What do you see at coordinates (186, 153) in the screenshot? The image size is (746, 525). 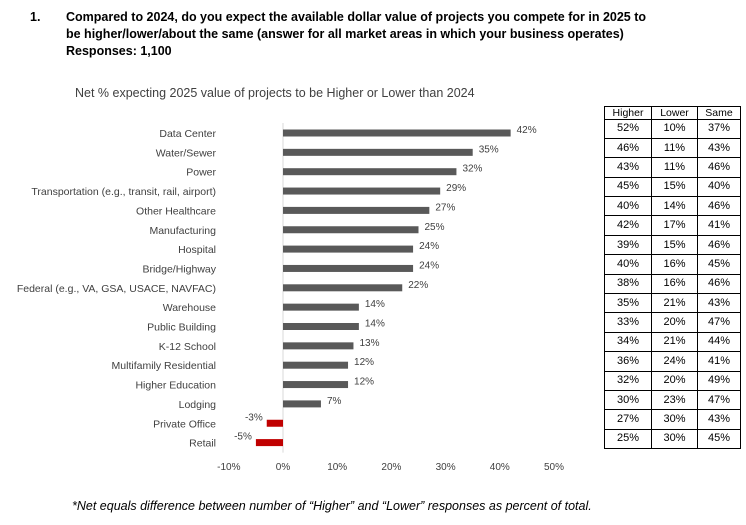 I see `category-label: Water/Sewer` at bounding box center [186, 153].